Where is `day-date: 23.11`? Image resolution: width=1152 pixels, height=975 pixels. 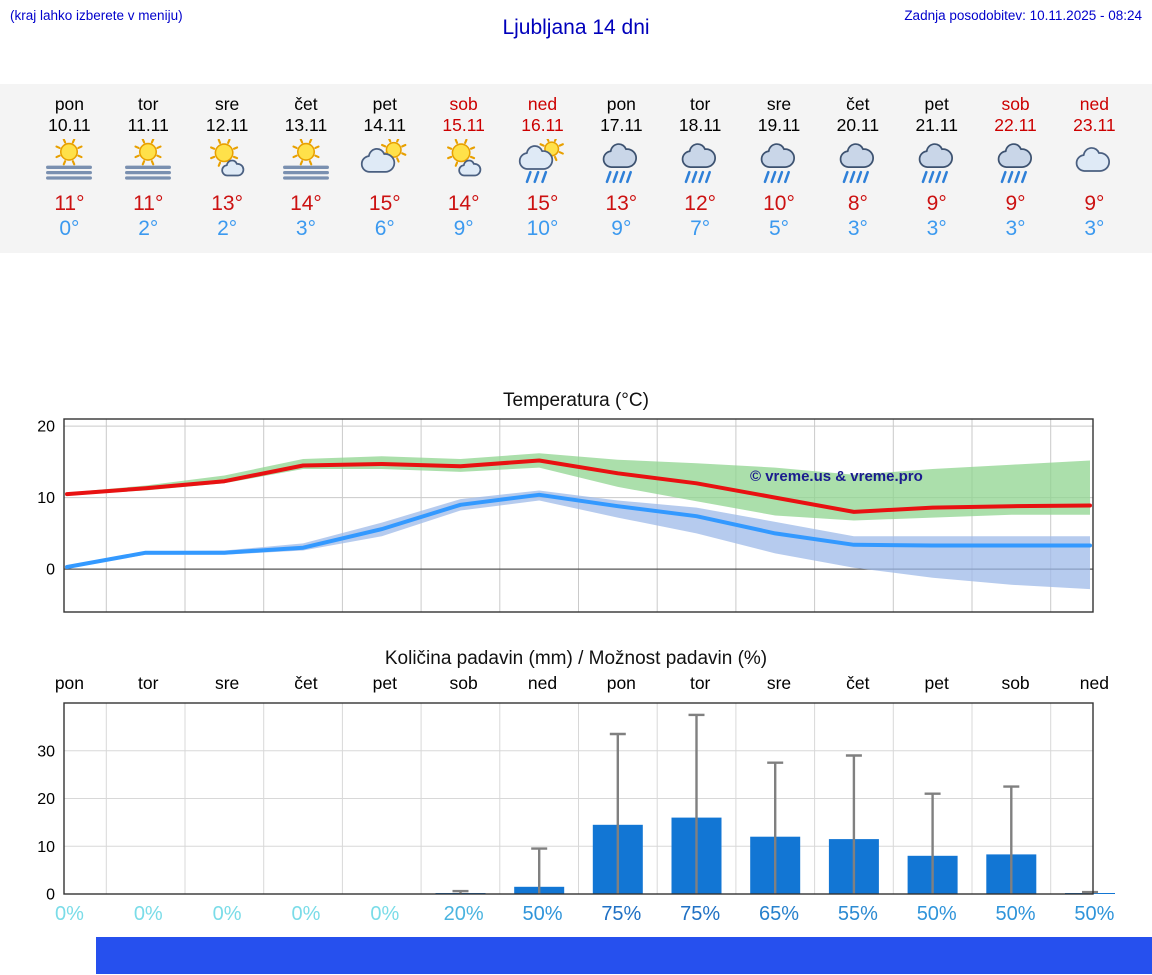 day-date: 23.11 is located at coordinates (1094, 125).